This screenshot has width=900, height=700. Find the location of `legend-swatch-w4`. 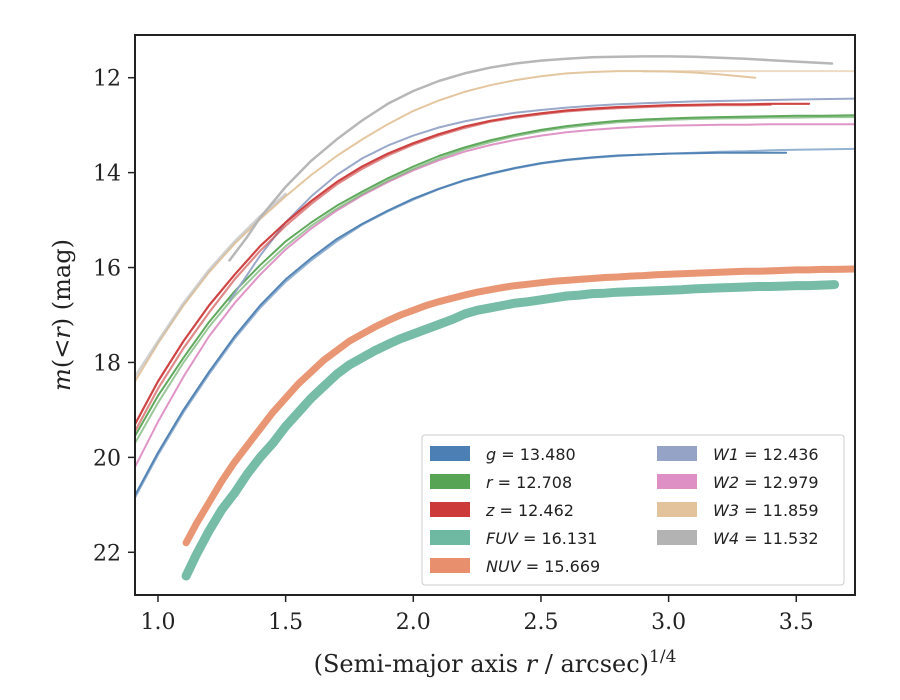

legend-swatch-w4 is located at coordinates (677, 537).